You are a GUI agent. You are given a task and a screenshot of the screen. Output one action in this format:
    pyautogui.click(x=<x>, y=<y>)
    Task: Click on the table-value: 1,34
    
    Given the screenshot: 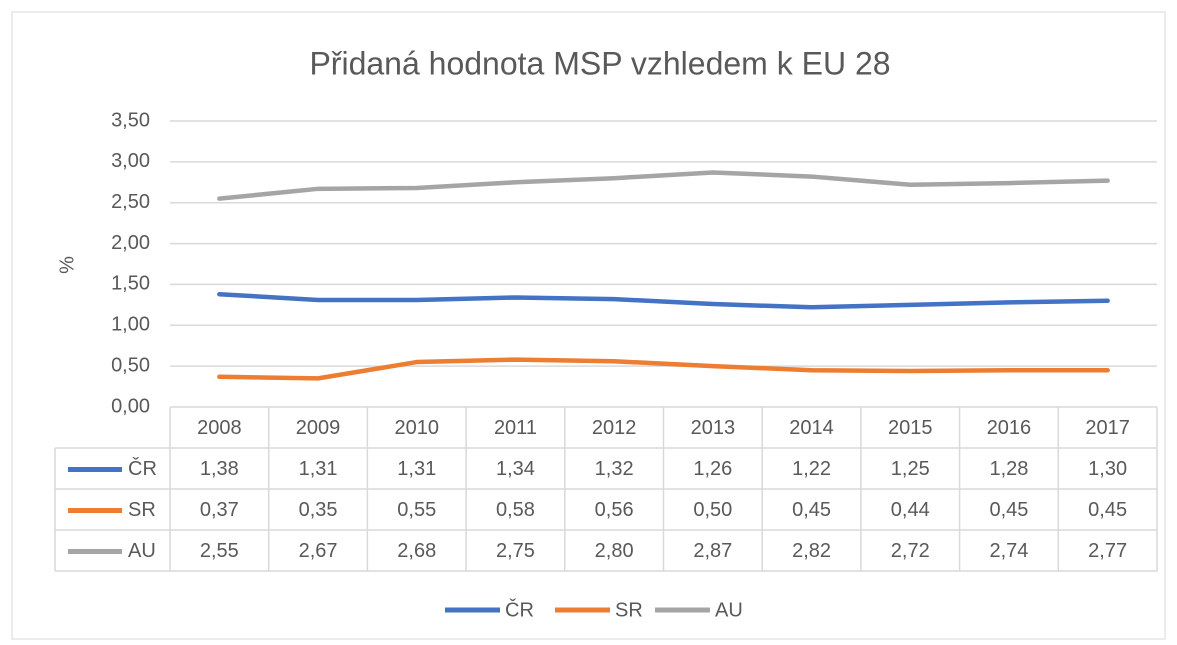 What is the action you would take?
    pyautogui.click(x=515, y=469)
    